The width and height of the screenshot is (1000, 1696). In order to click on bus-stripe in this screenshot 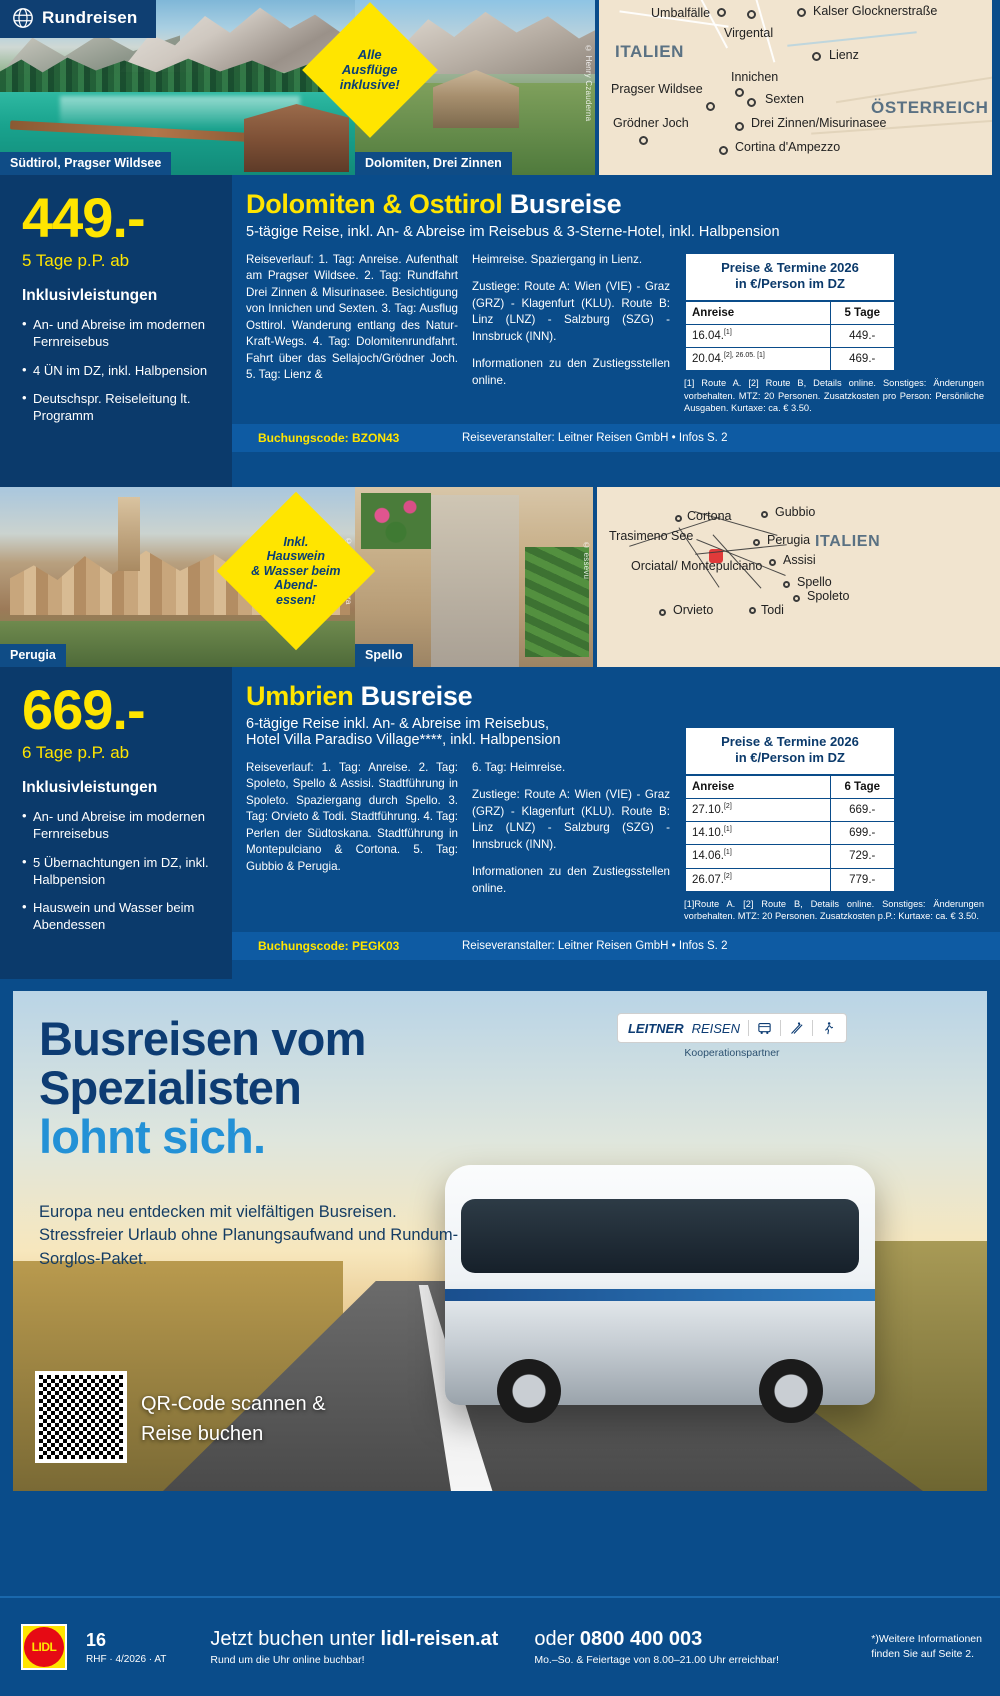, I will do `click(660, 1295)`.